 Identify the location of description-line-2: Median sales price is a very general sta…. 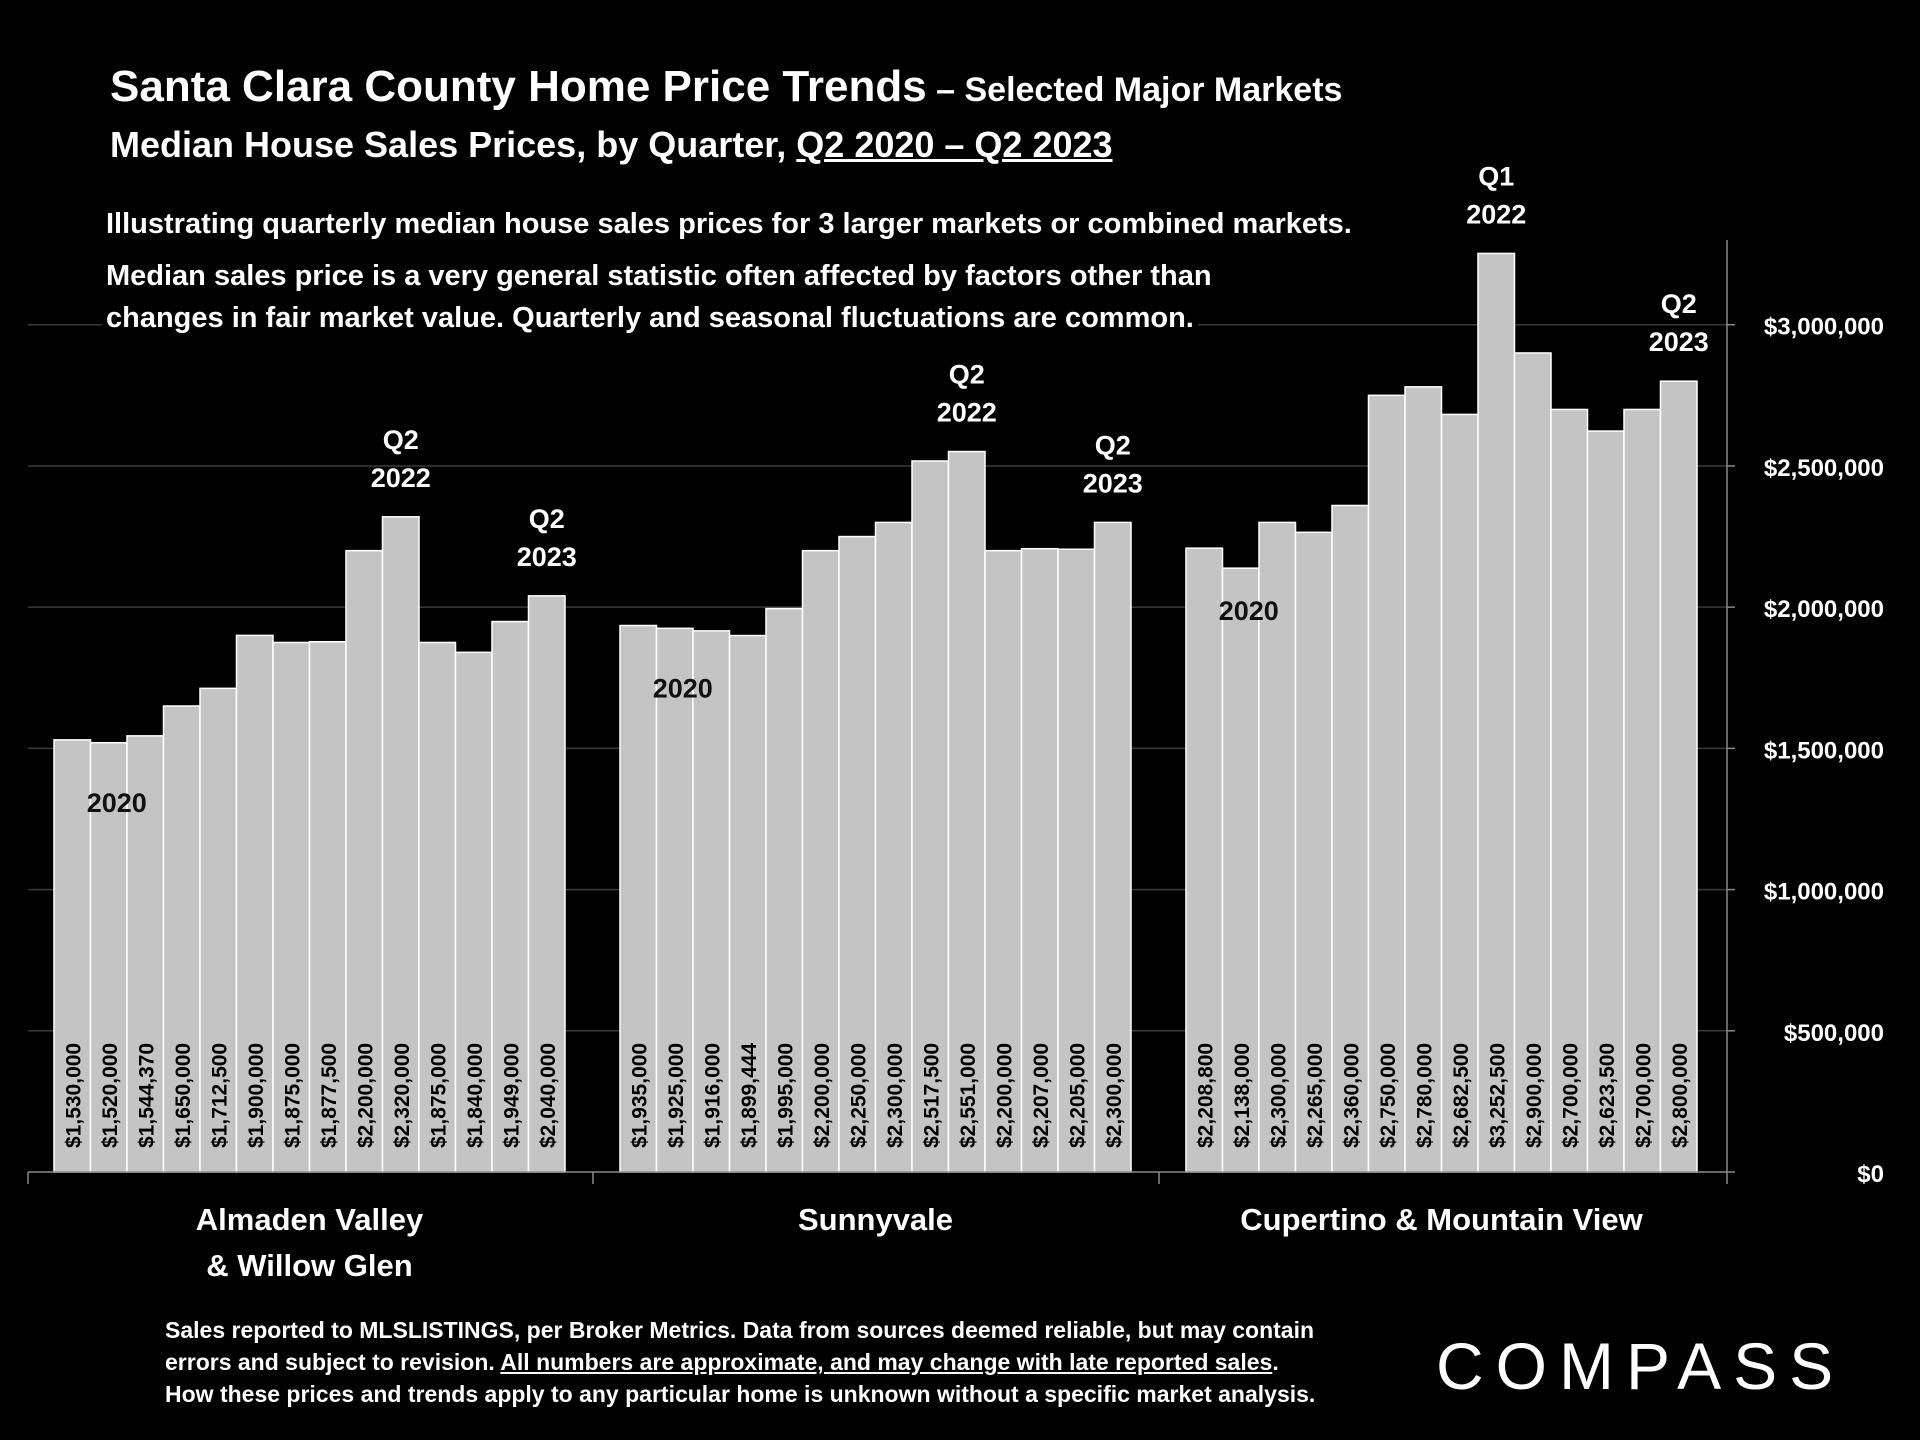
(659, 276).